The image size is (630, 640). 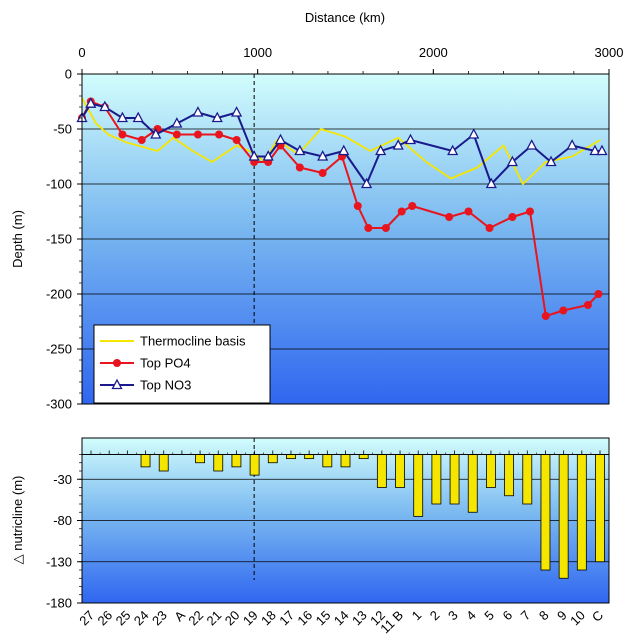 What do you see at coordinates (62, 520) in the screenshot?
I see `y-tick-label: -80` at bounding box center [62, 520].